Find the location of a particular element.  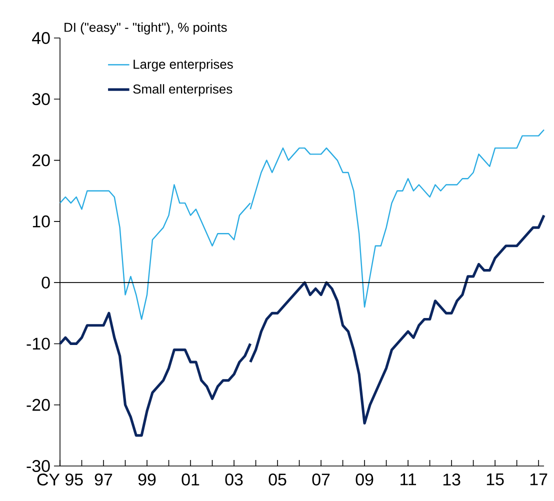

x-tick-label: 17 is located at coordinates (539, 480).